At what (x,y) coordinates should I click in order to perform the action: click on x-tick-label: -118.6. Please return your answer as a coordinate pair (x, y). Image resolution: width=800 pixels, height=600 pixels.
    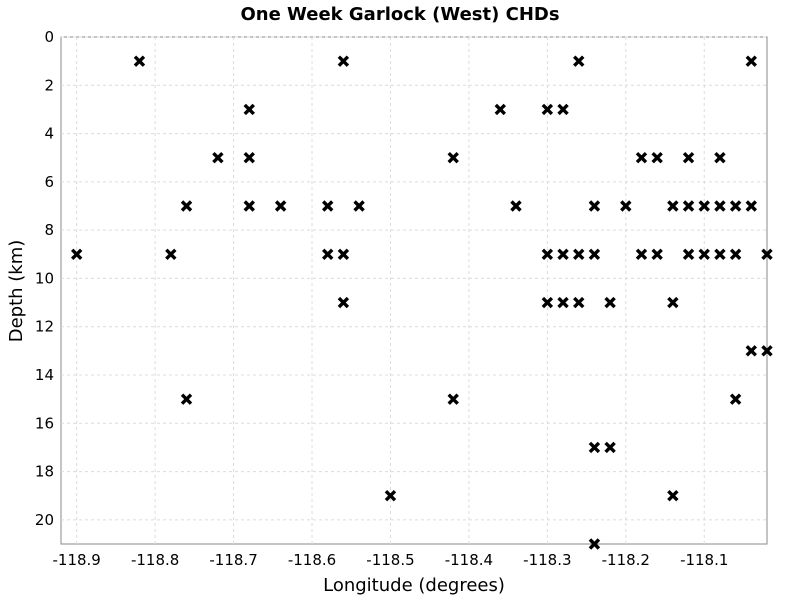
    Looking at the image, I should click on (312, 560).